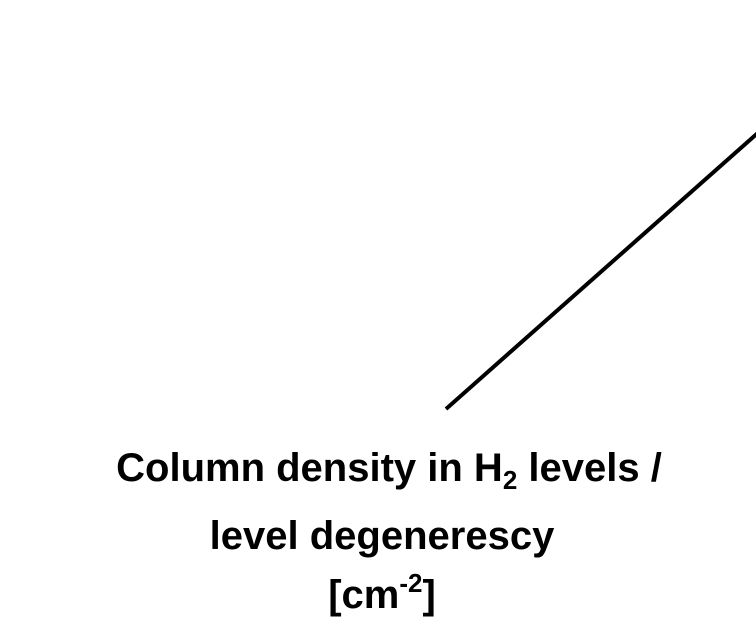 This screenshot has height=617, width=756. I want to click on label-text: levels /, so click(589, 468).